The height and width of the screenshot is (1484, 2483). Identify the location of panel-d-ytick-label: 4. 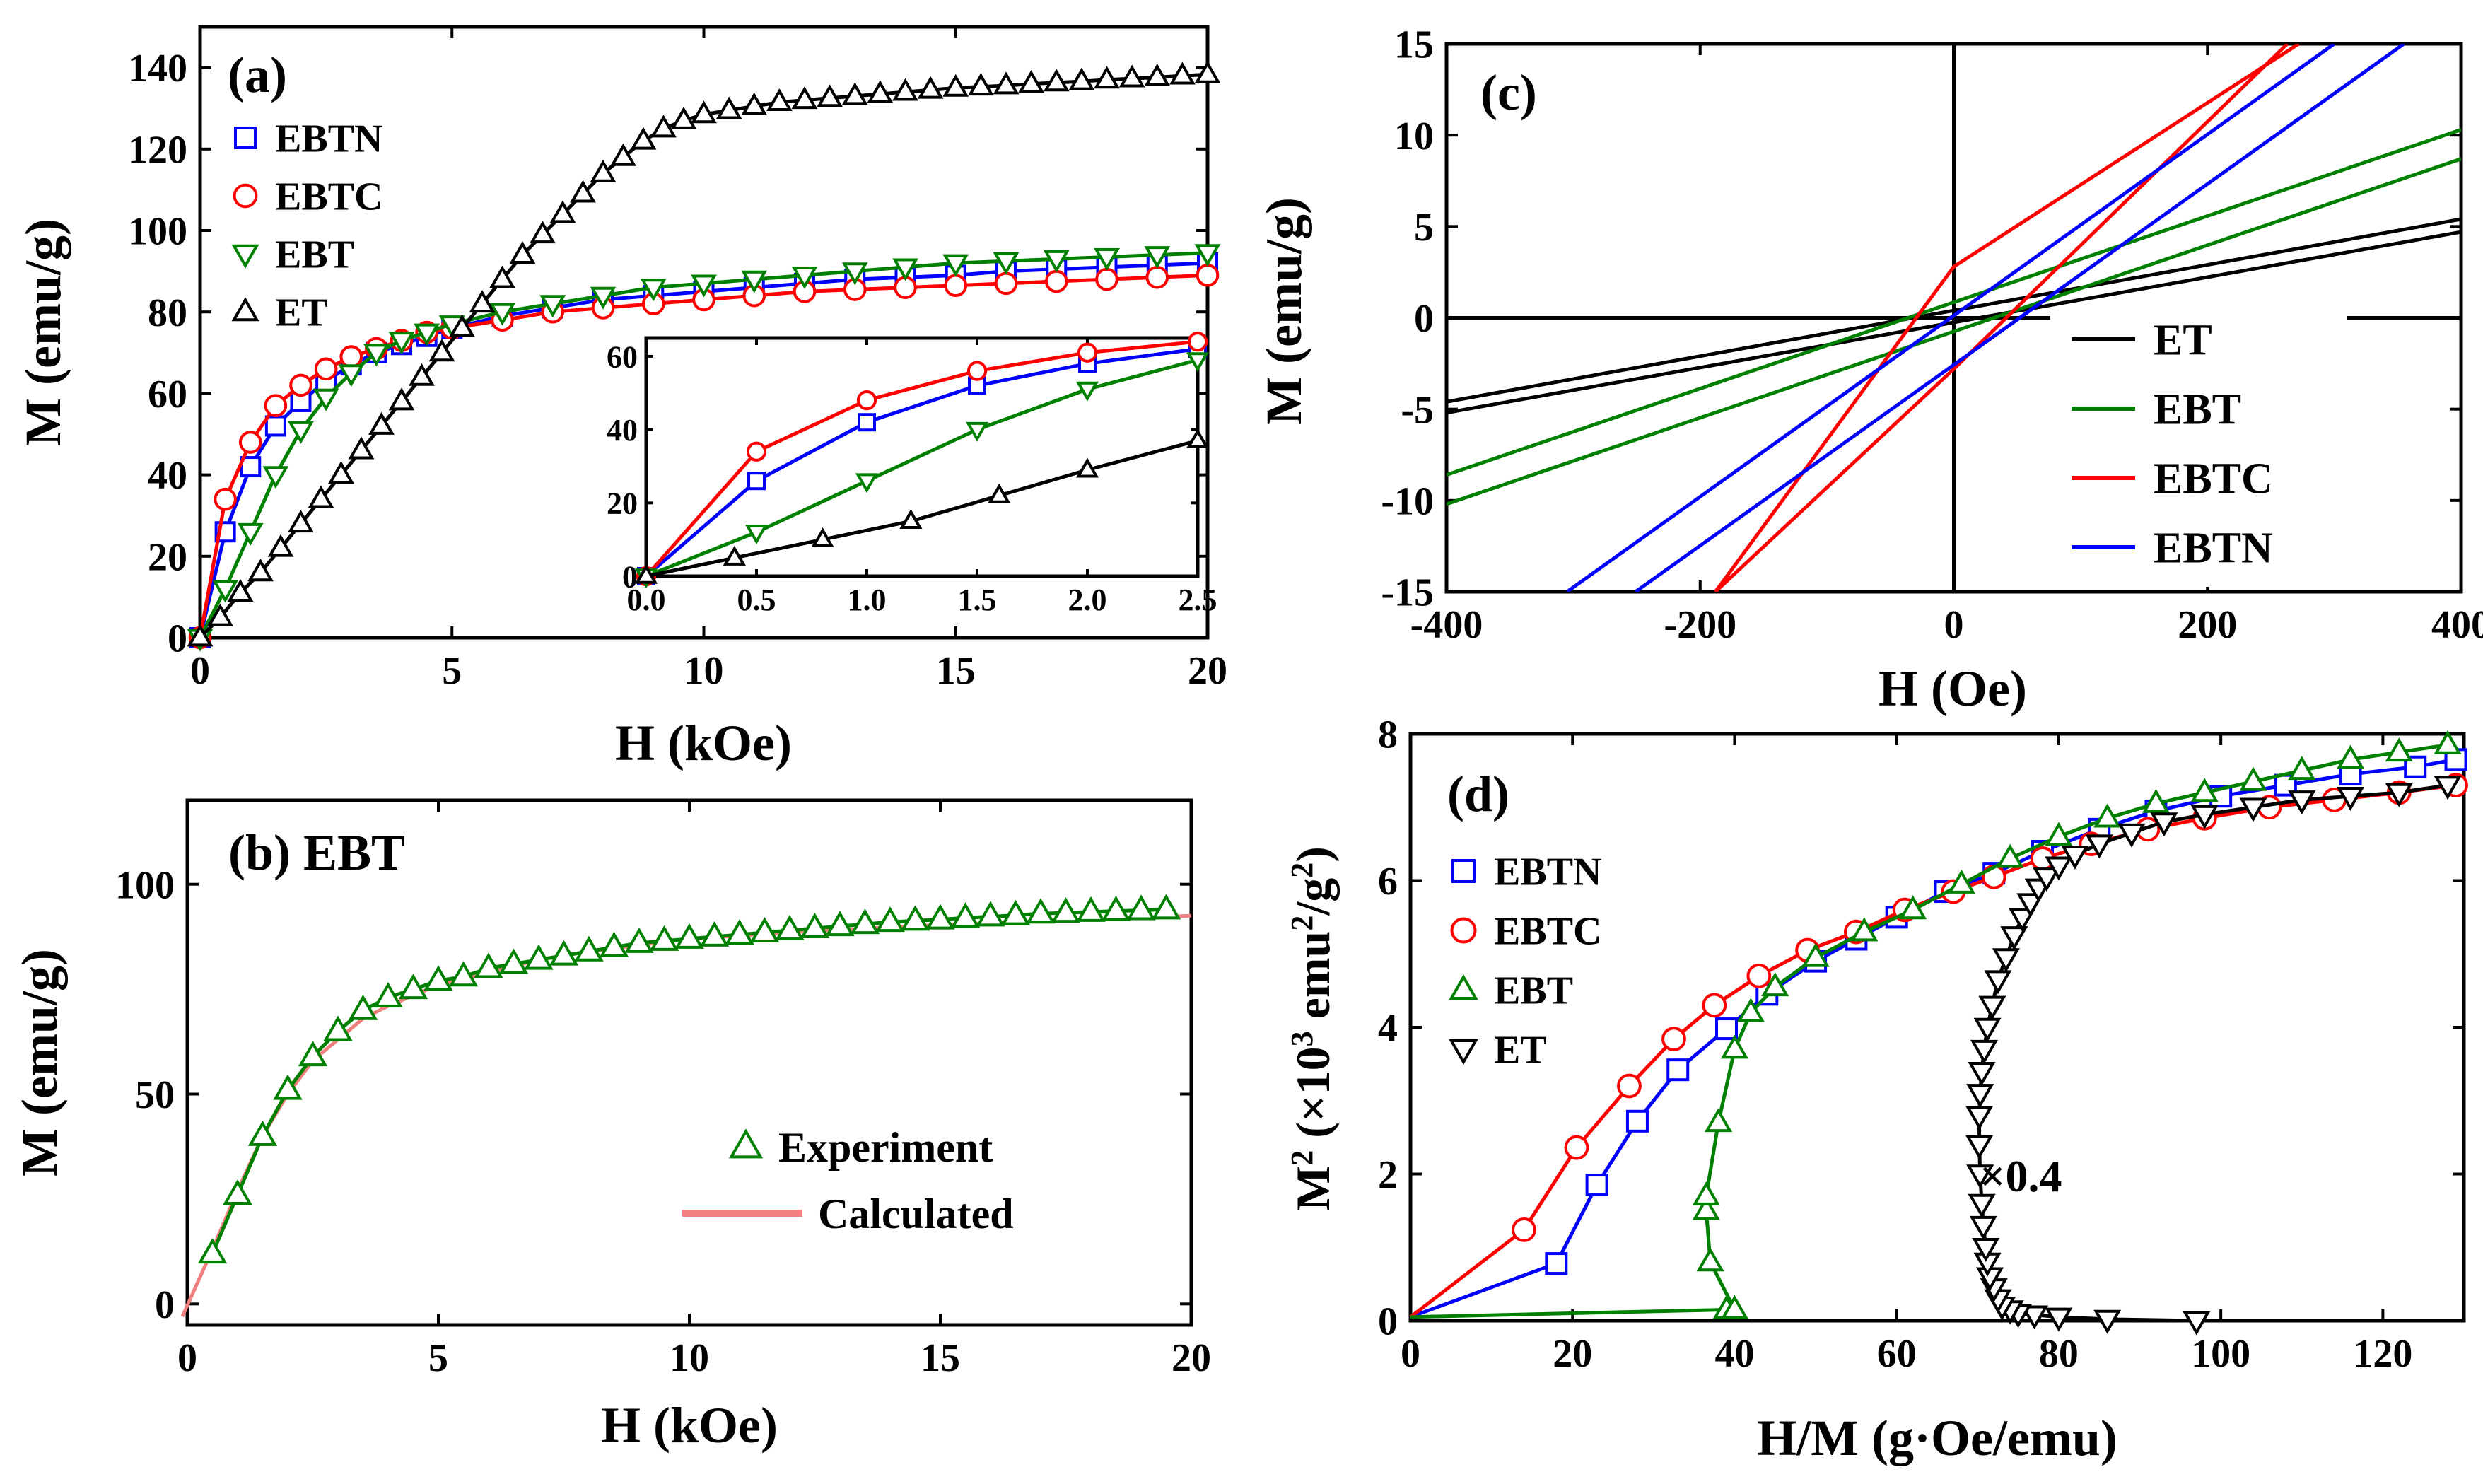
(1388, 1029).